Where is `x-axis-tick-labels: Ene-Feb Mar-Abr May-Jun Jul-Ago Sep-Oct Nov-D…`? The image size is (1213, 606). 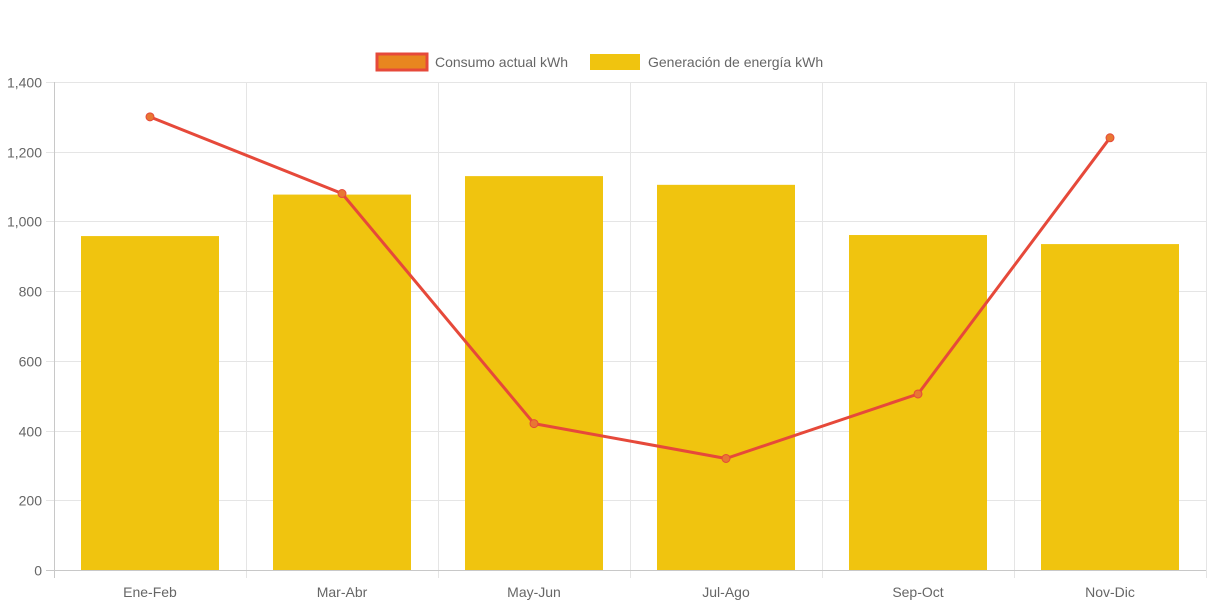
x-axis-tick-labels: Ene-Feb Mar-Abr May-Jun Jul-Ago Sep-Oct Nov-D… is located at coordinates (629, 592).